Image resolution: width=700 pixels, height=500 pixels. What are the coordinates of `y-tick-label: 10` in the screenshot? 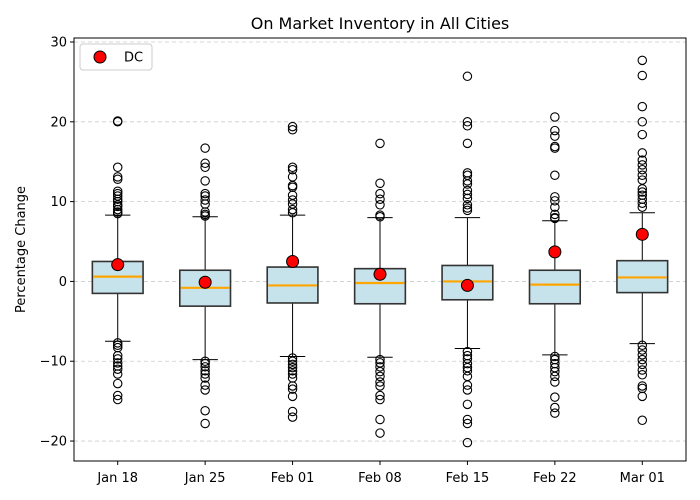 It's located at (58, 202).